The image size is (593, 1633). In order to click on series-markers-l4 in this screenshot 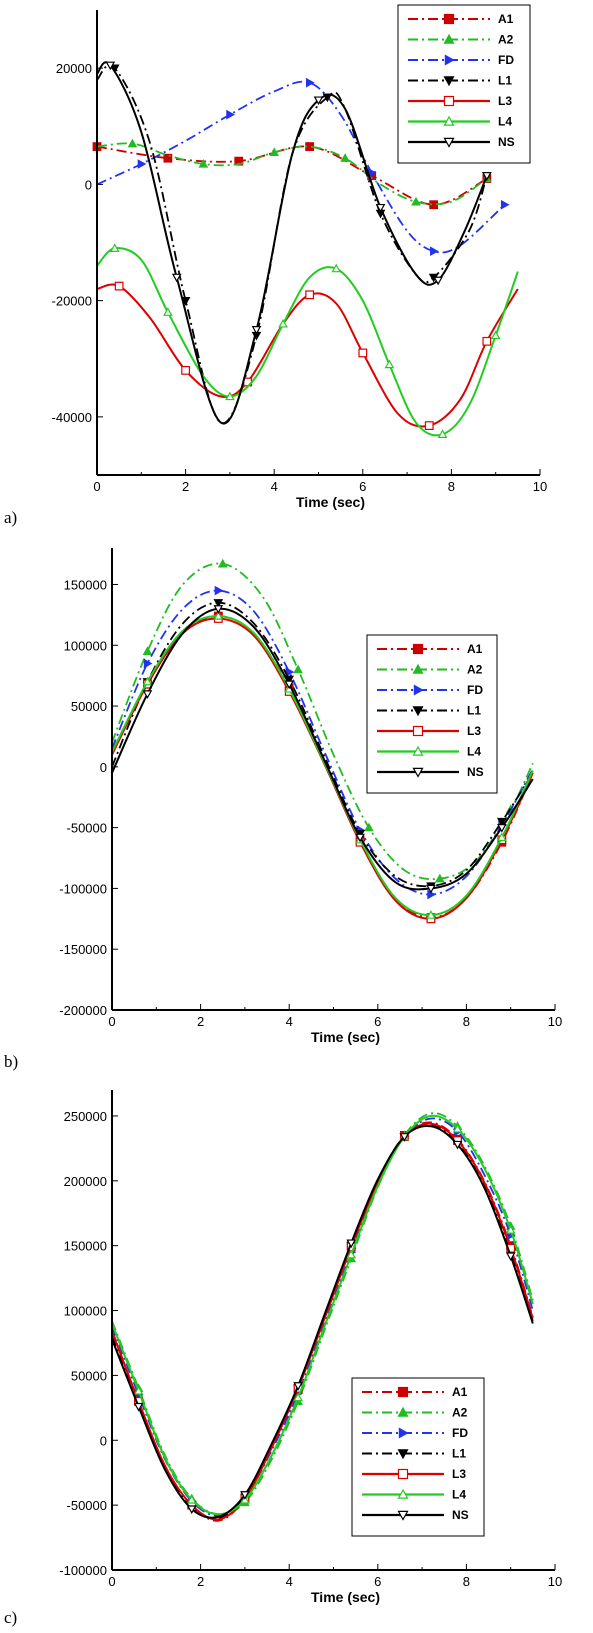, I will do `click(305, 340)`.